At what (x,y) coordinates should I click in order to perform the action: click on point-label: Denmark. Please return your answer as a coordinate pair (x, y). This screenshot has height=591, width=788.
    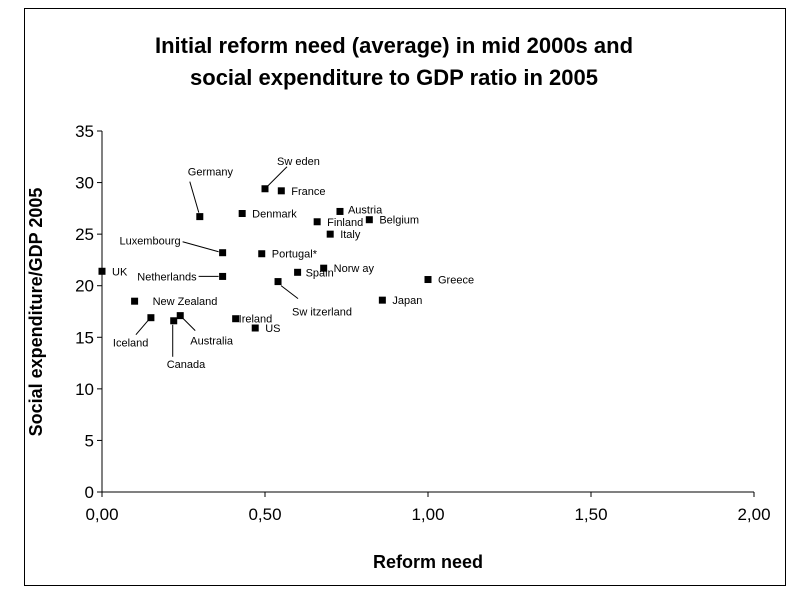
    Looking at the image, I should click on (274, 215).